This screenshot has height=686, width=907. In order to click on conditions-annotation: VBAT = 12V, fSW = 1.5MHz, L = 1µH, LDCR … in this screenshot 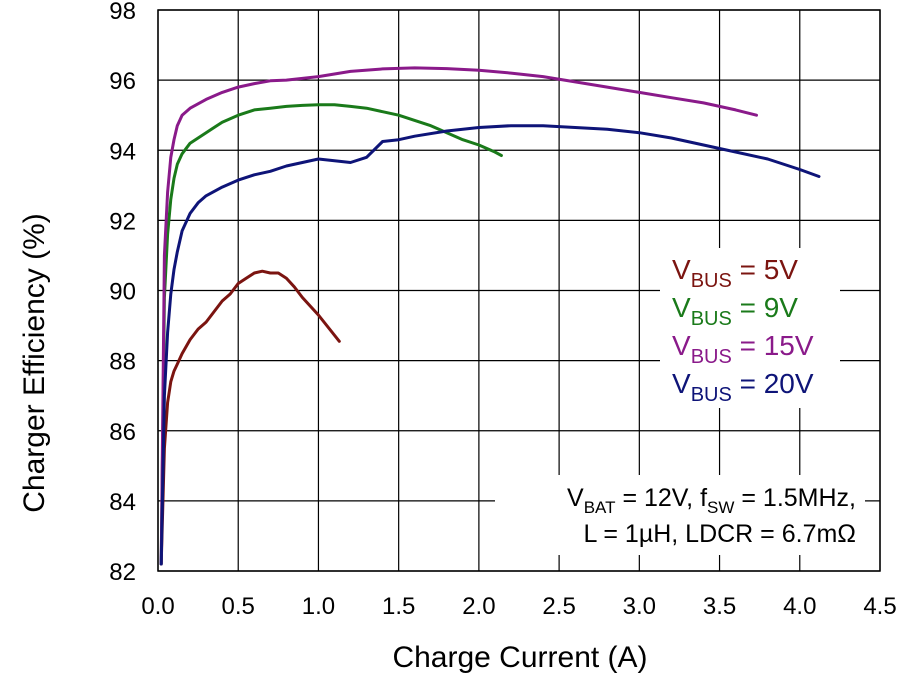, I will do `click(680, 515)`.